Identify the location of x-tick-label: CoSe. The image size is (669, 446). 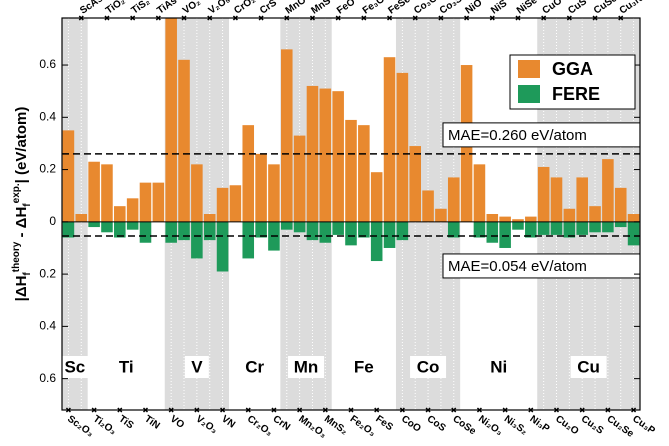
(465, 426).